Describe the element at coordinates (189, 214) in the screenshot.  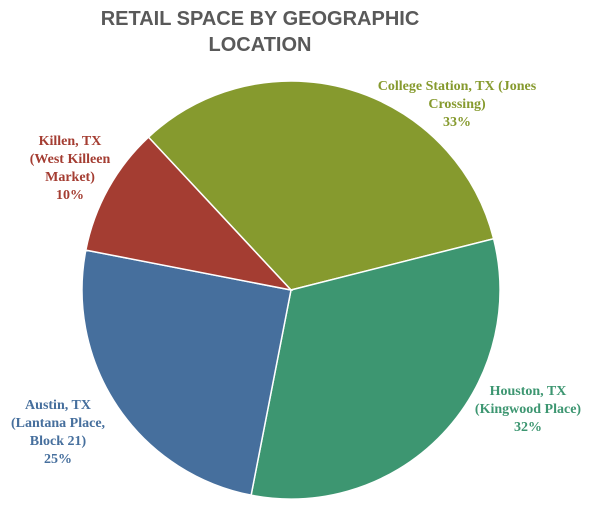
I see `pie-slice` at that location.